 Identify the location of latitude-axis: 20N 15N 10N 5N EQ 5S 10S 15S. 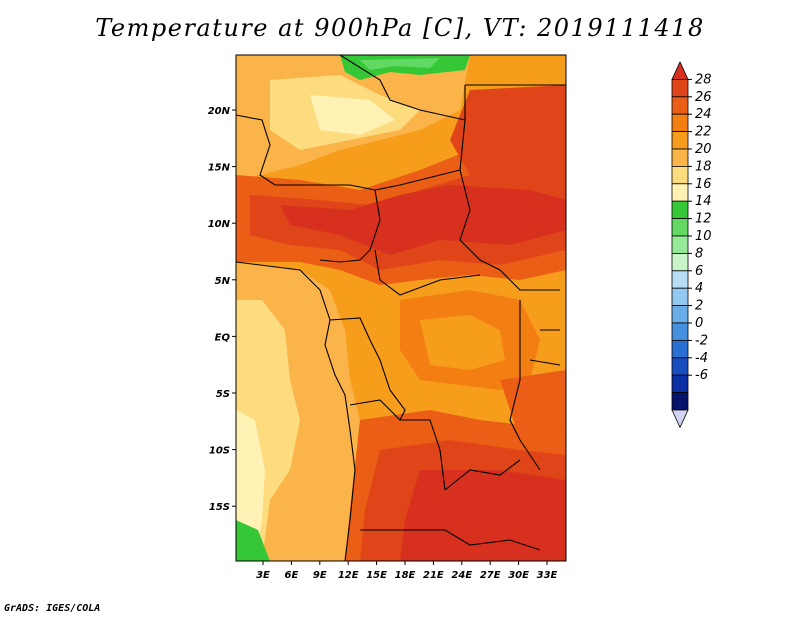
(222, 309).